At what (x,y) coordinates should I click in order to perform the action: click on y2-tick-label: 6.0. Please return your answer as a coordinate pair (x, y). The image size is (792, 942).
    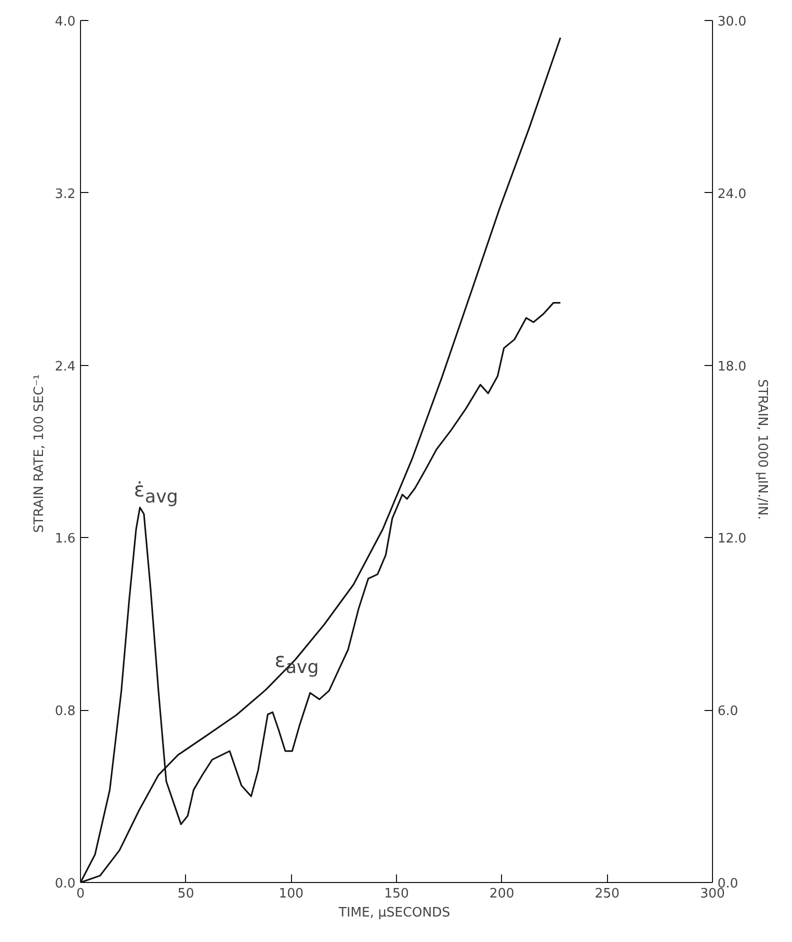
    Looking at the image, I should click on (728, 712).